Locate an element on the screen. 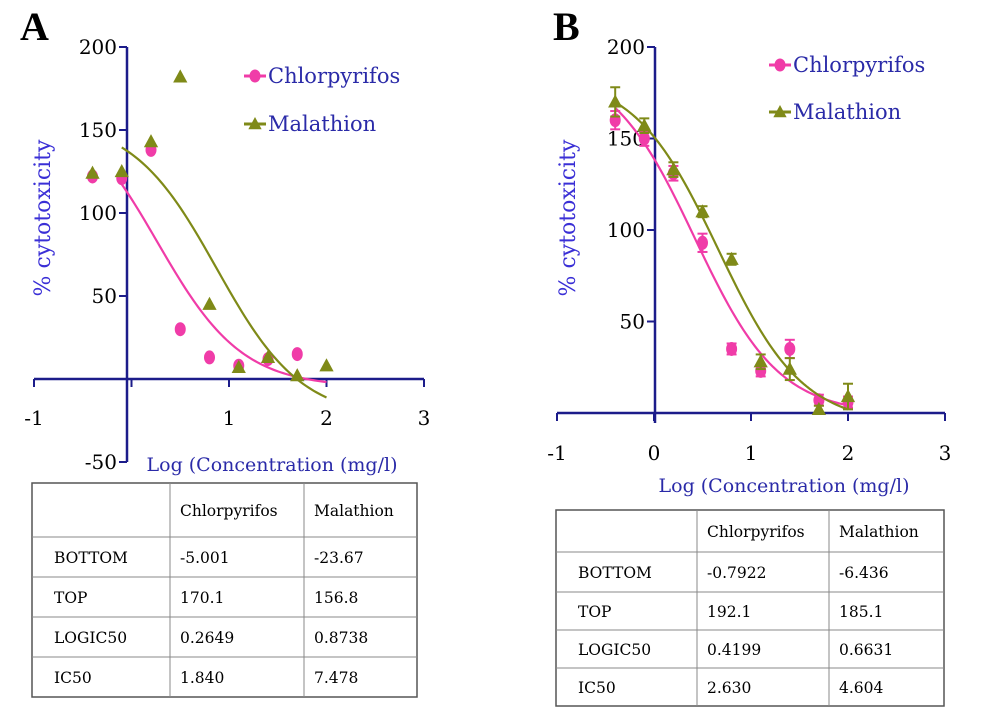  table-cell: 192.1 is located at coordinates (729, 612).